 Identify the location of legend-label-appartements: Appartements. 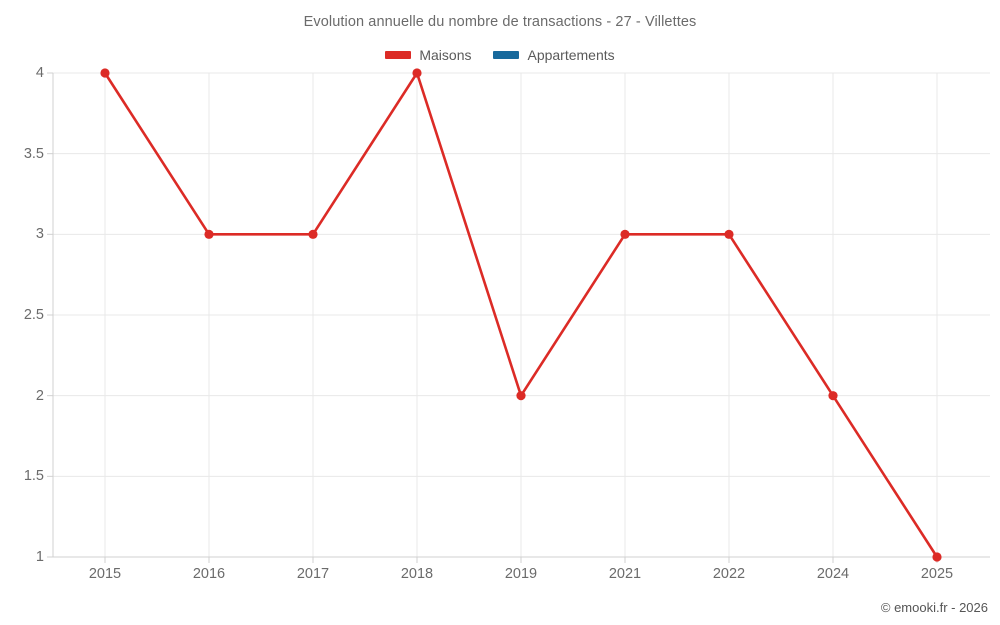
(571, 55).